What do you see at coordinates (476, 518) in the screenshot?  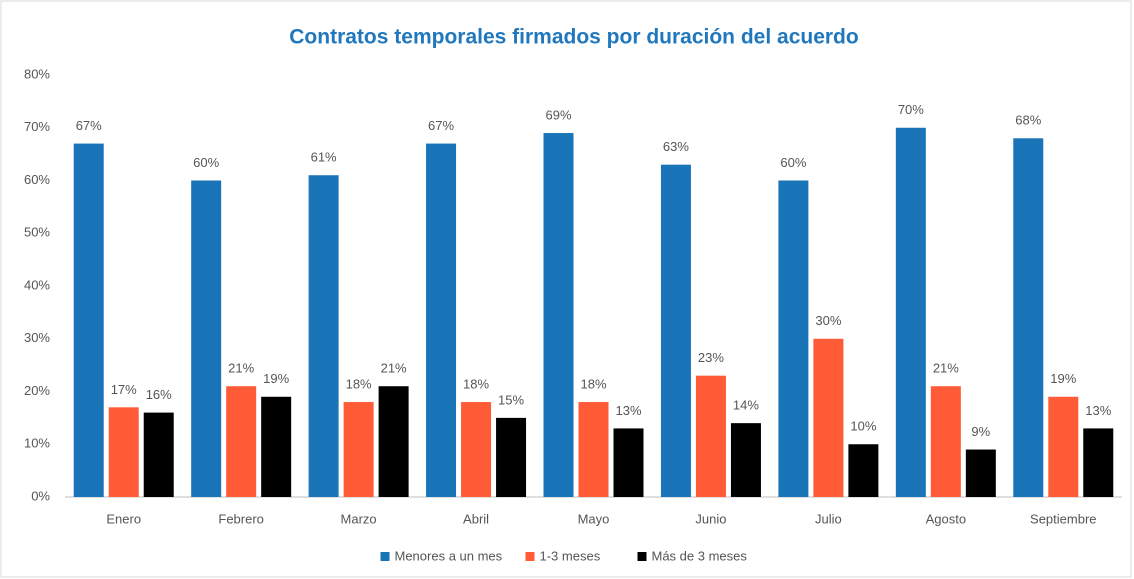 I see `x-tick-label: Abril` at bounding box center [476, 518].